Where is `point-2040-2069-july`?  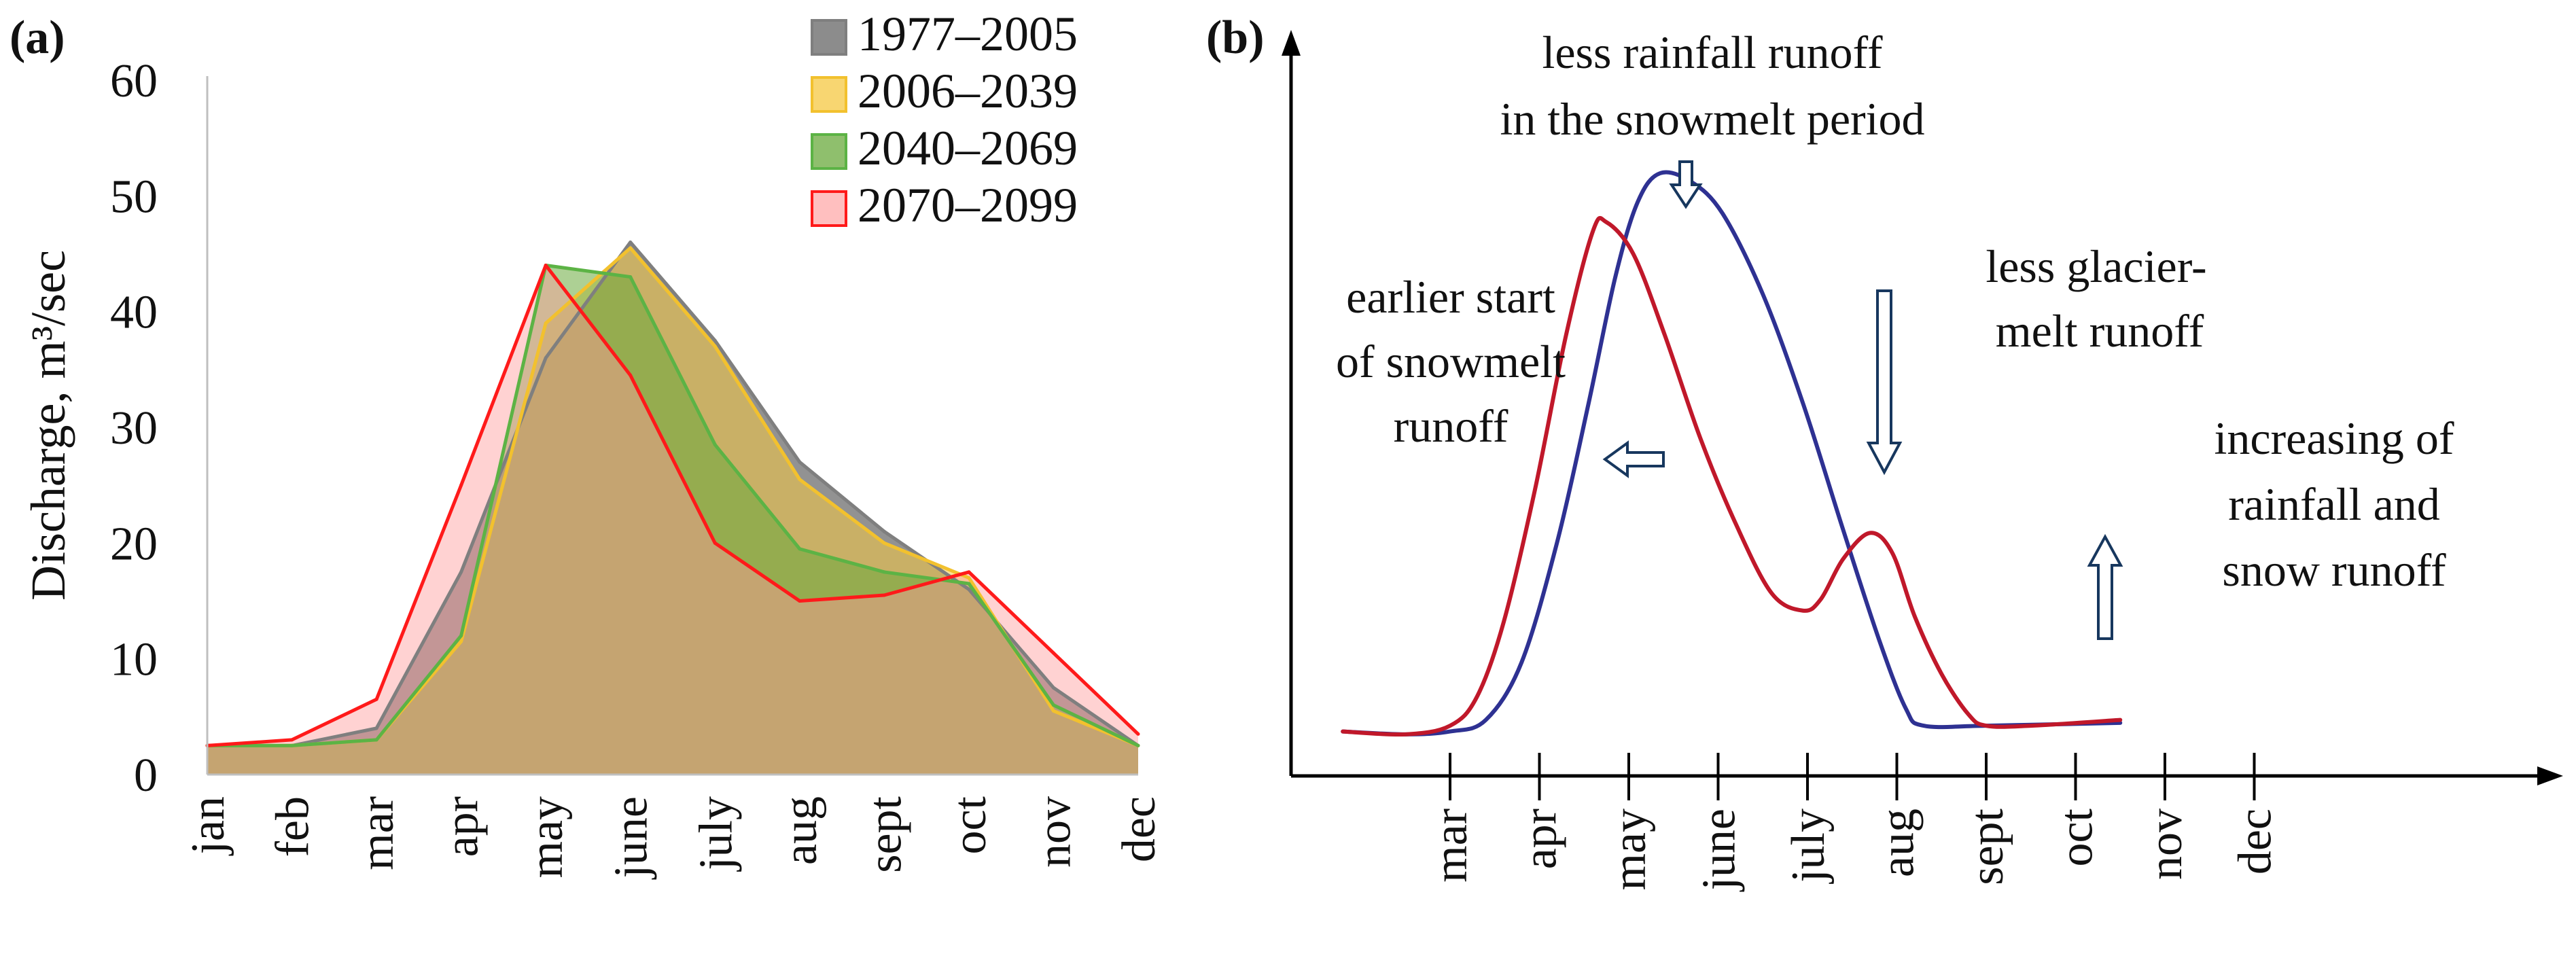
point-2040-2069-july is located at coordinates (715, 445).